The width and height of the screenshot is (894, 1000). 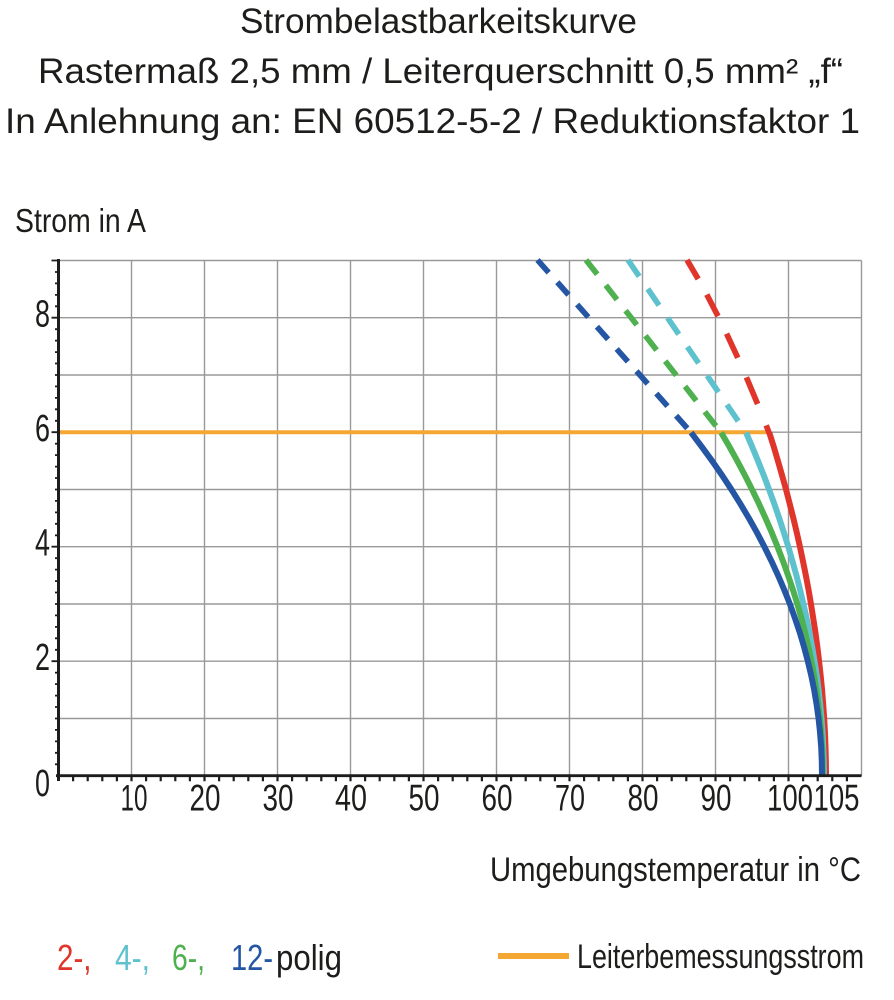 What do you see at coordinates (42, 658) in the screenshot?
I see `svg-text: 2` at bounding box center [42, 658].